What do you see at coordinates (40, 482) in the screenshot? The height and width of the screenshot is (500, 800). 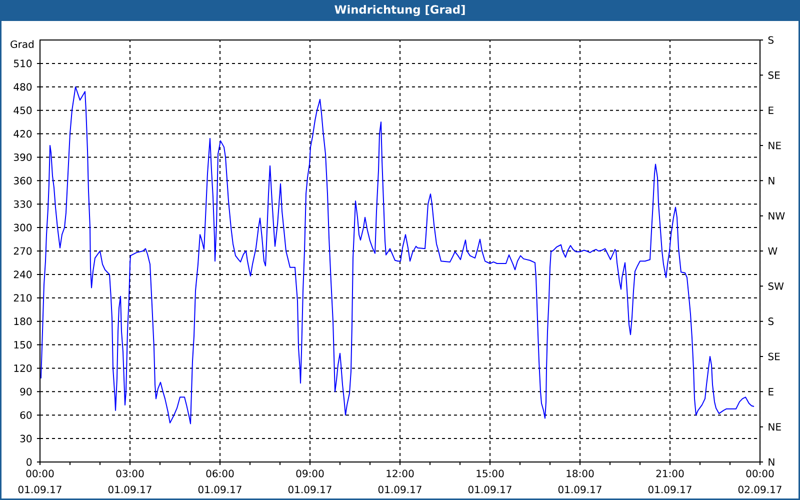 I see `x-tick-label: 00:00 01.09.17` at bounding box center [40, 482].